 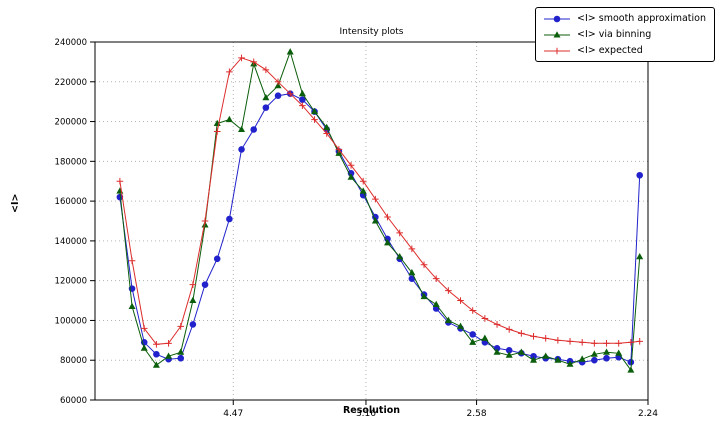 What do you see at coordinates (371, 32) in the screenshot?
I see `chart-title: Intensity plots` at bounding box center [371, 32].